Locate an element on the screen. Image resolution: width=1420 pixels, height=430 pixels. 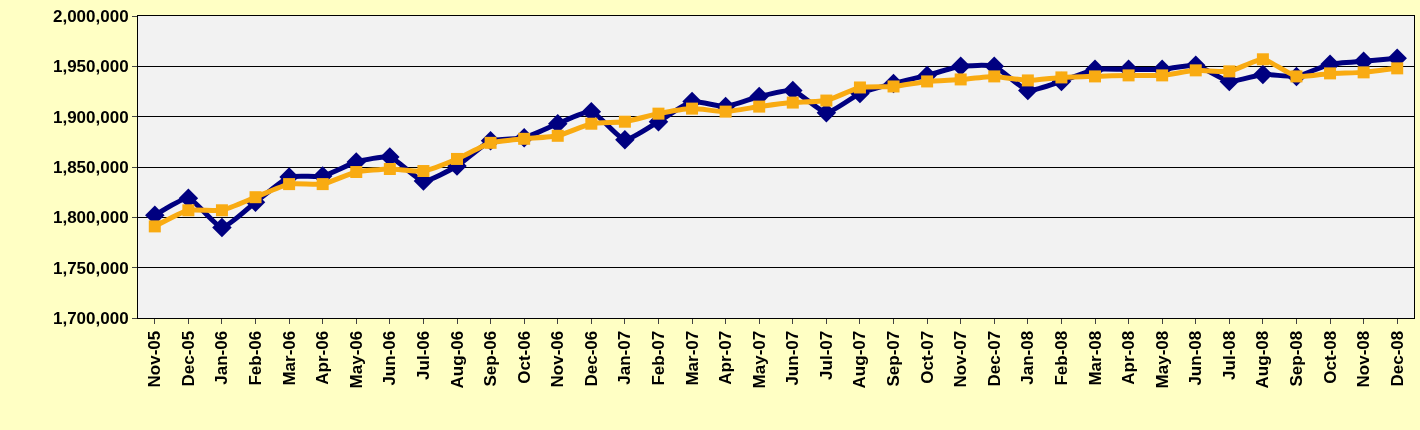
x-tick-label: Feb-06 is located at coordinates (256, 358).